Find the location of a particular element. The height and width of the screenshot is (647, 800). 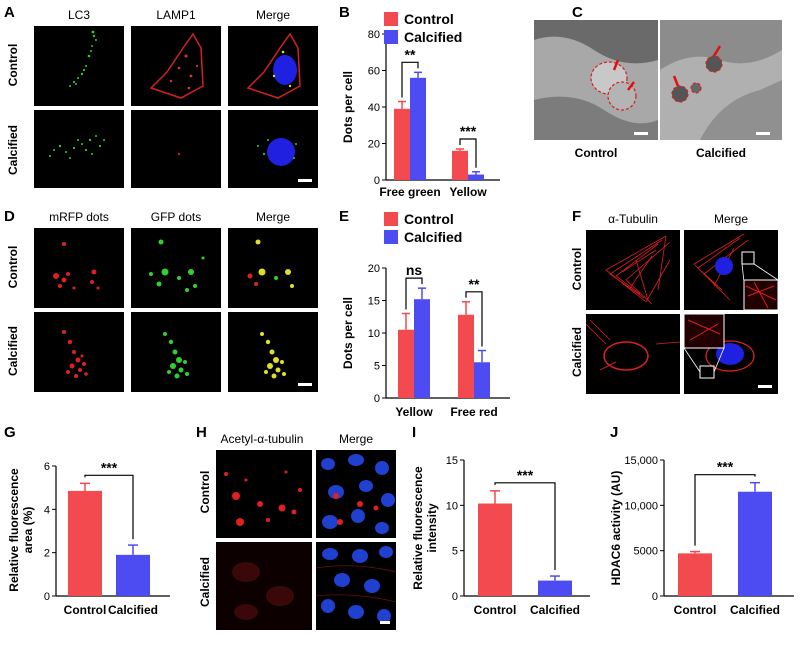

micrograph-merge-h-control is located at coordinates (356, 494).